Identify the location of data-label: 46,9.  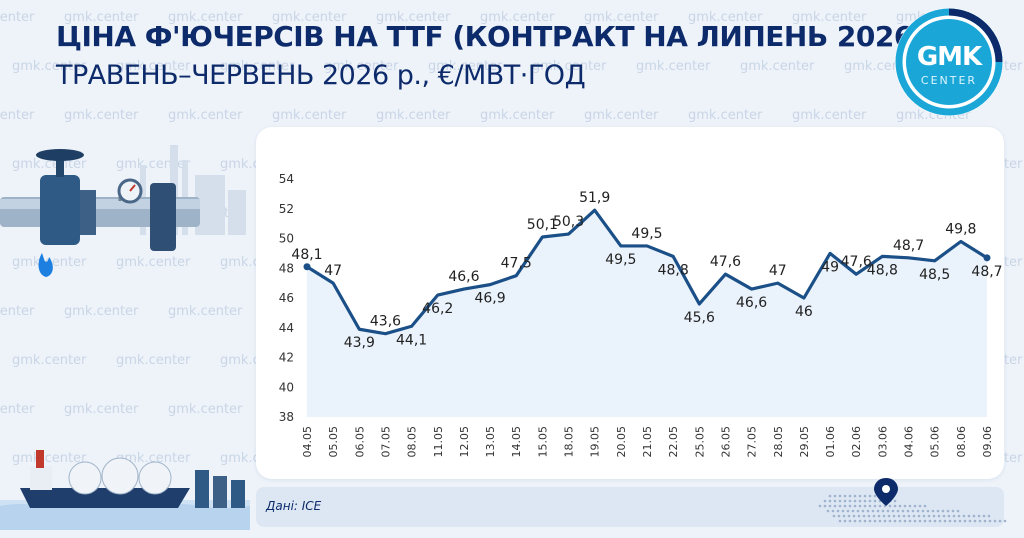
(489, 299).